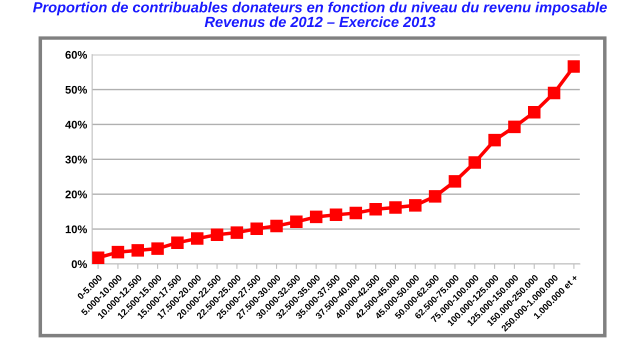 The height and width of the screenshot is (346, 640). I want to click on y-tick-label: 30%, so click(76, 160).